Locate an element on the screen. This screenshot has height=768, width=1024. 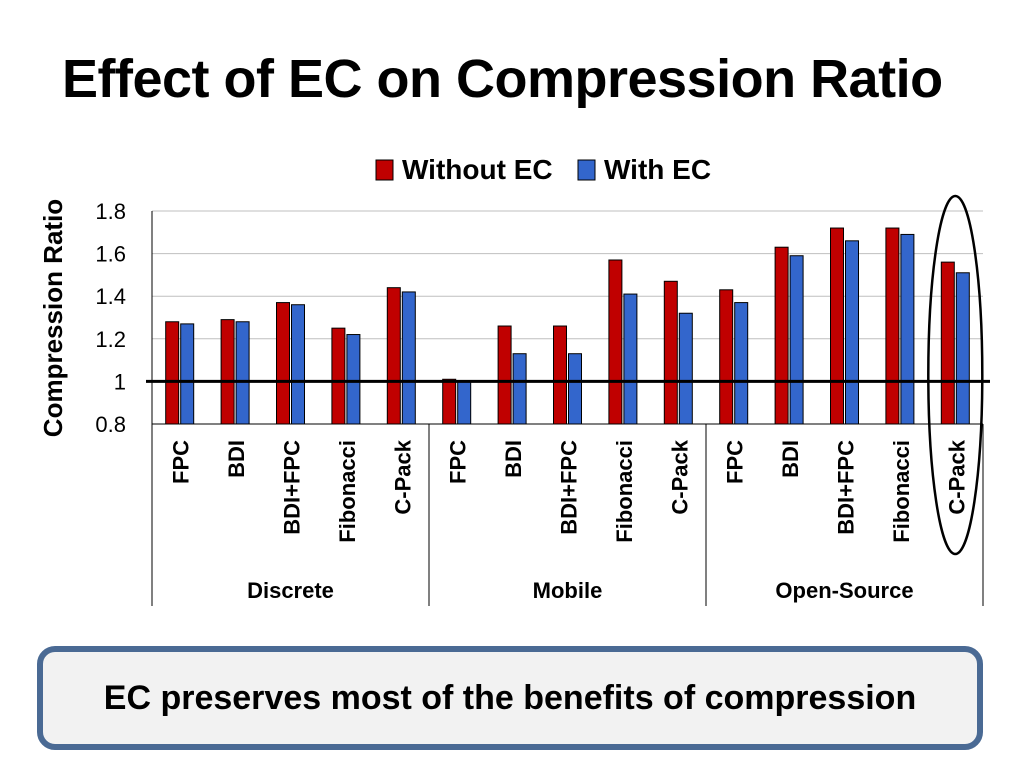
legend-swatch-with-ec is located at coordinates (586, 170).